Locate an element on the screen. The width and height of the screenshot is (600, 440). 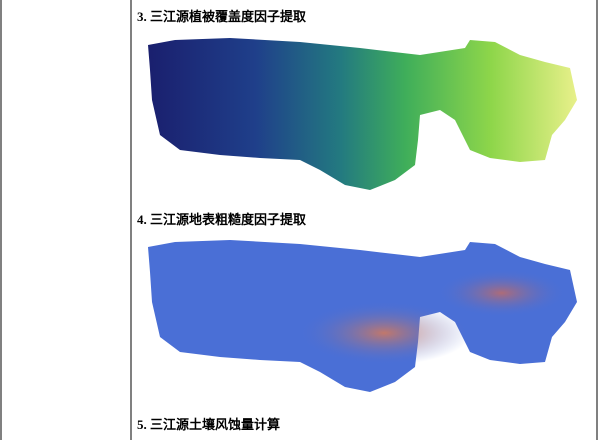
section-heading: 4. 三江源地表粗糙度因子提取 is located at coordinates (222, 219).